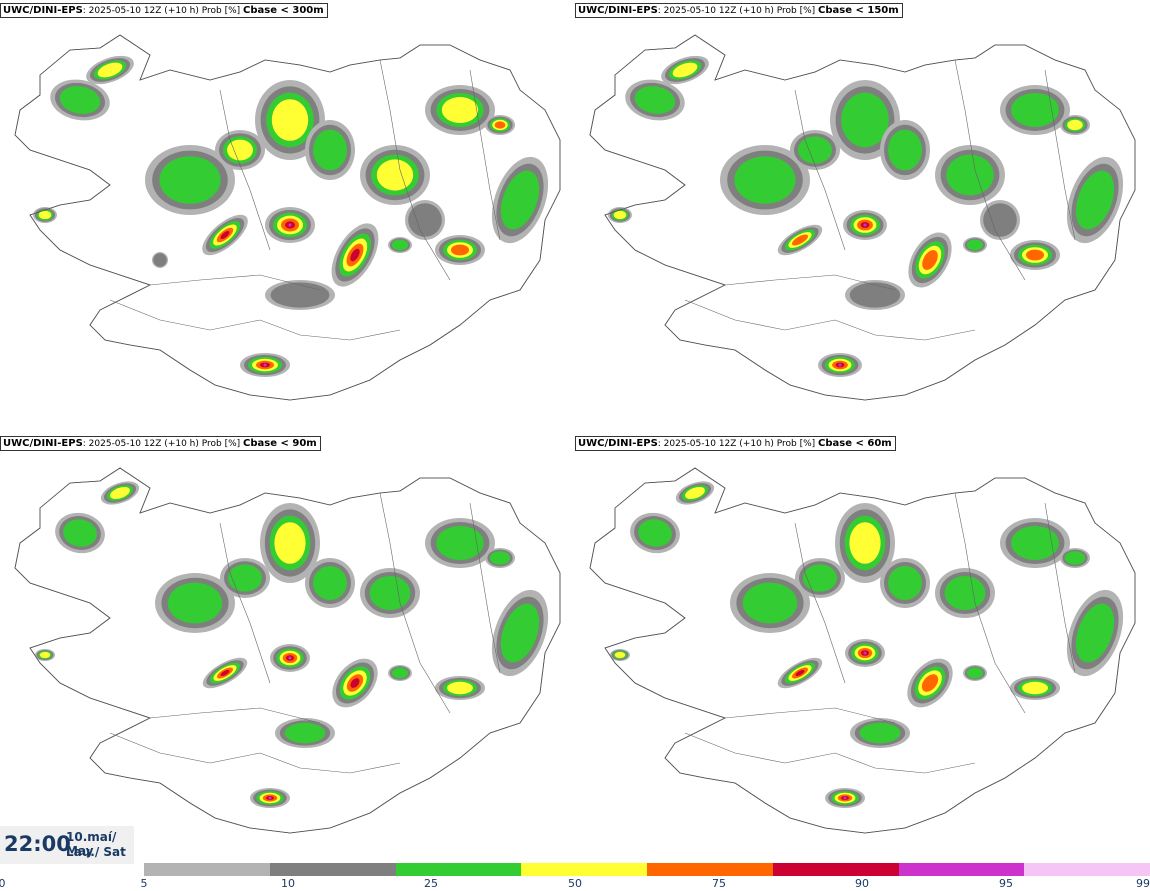 This screenshot has height=891, width=1150. Describe the element at coordinates (3, 883) in the screenshot. I see `colorbar-tick-label: 0` at that location.